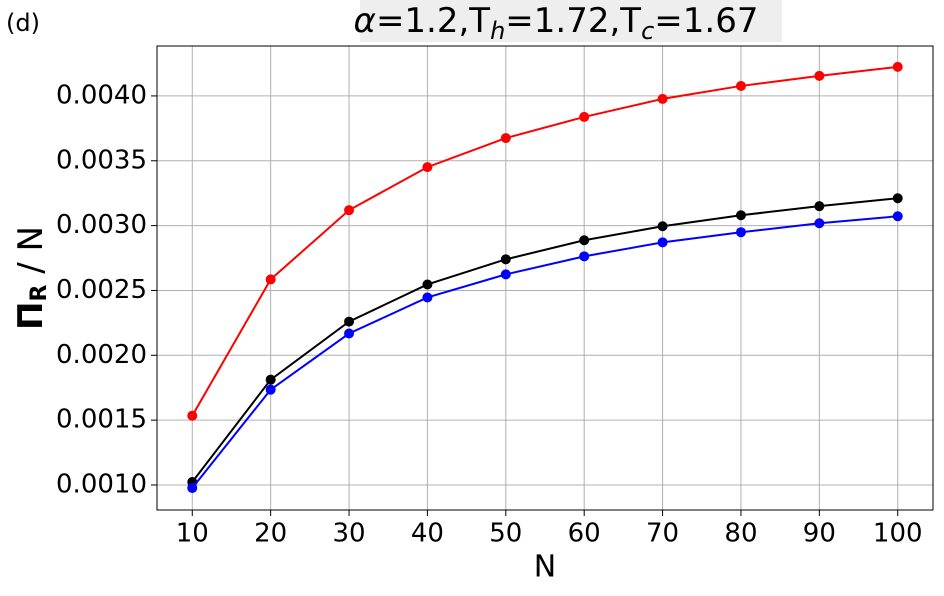 This screenshot has height=596, width=944. What do you see at coordinates (898, 534) in the screenshot?
I see `x-tick-label: 100` at bounding box center [898, 534].